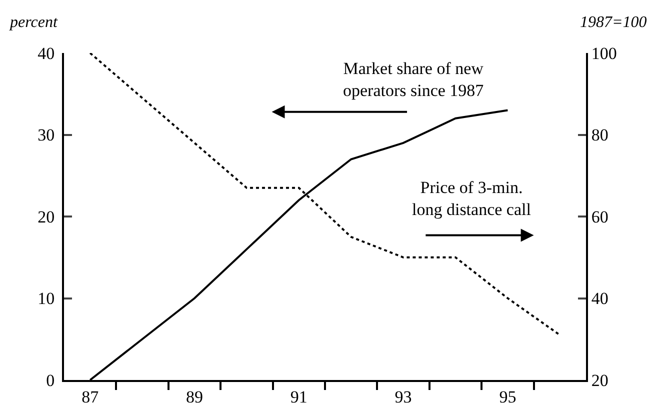 This screenshot has height=409, width=650. Describe the element at coordinates (604, 53) in the screenshot. I see `y2-tick-label: 100` at that location.